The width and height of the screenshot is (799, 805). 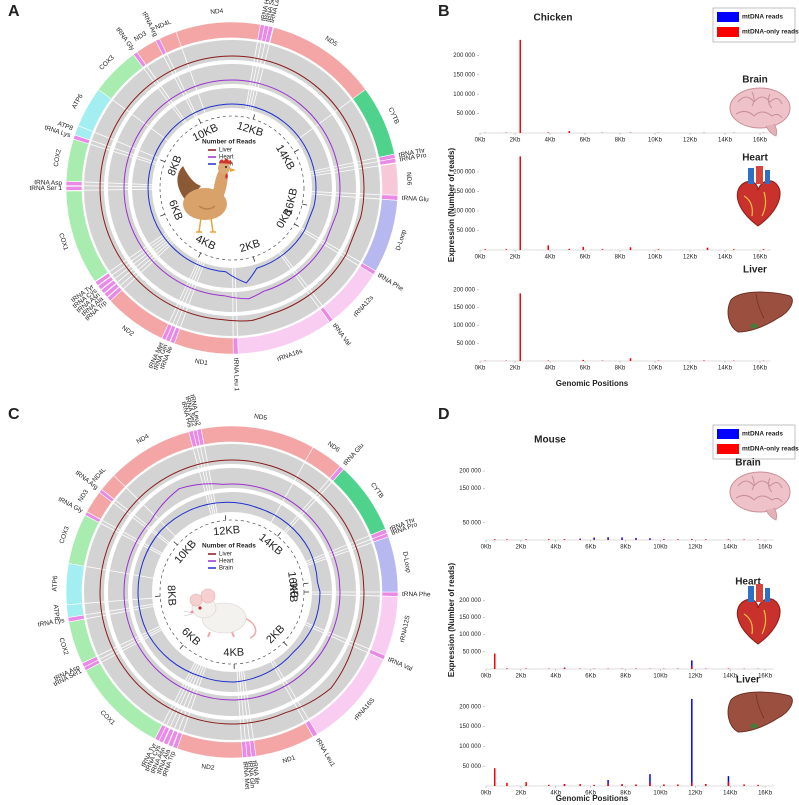 I want to click on segment-label: tRNA His, so click(x=266, y=11).